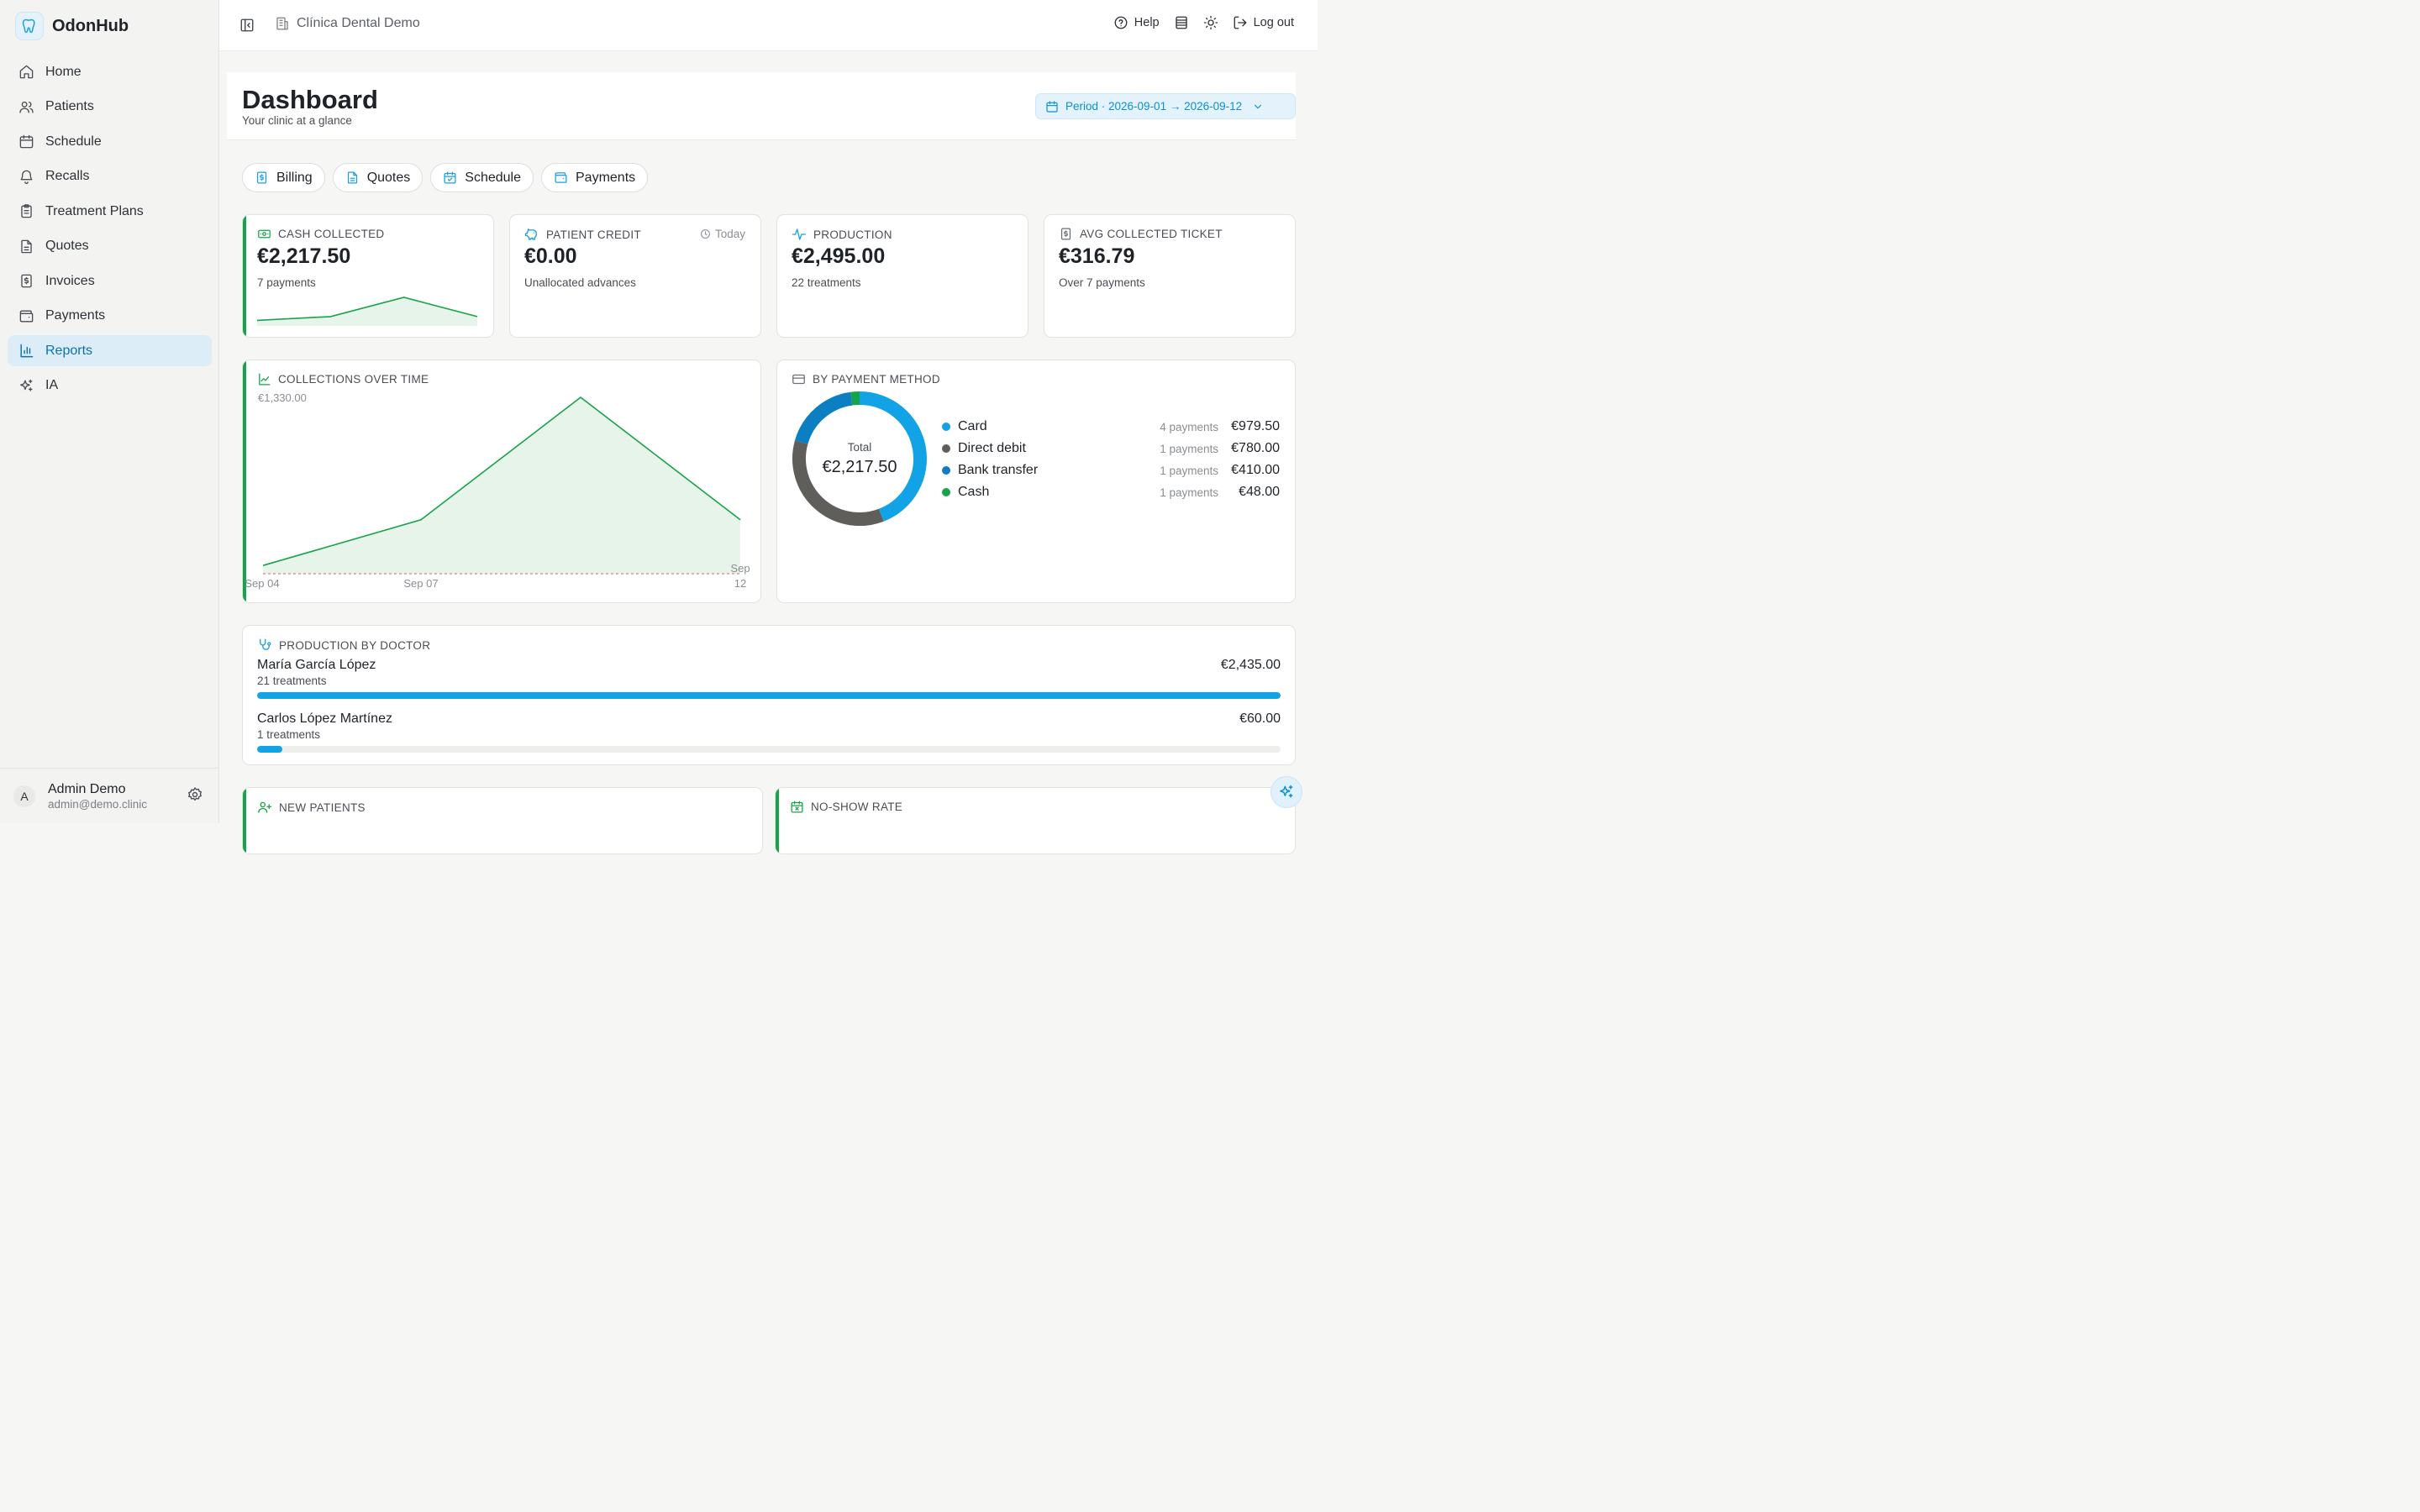  I want to click on calendar-icon, so click(26, 141).